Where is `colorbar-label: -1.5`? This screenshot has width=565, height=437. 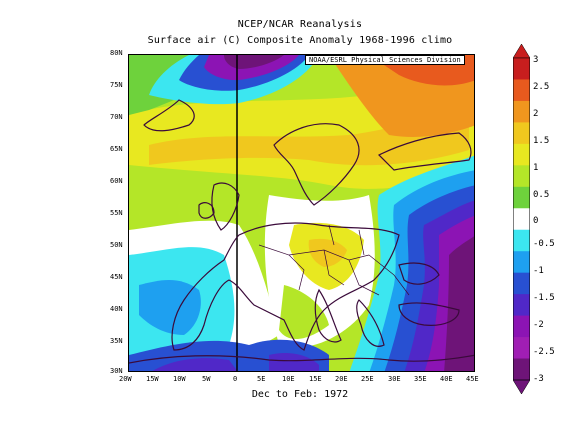 colorbar-label: -1.5 is located at coordinates (544, 298).